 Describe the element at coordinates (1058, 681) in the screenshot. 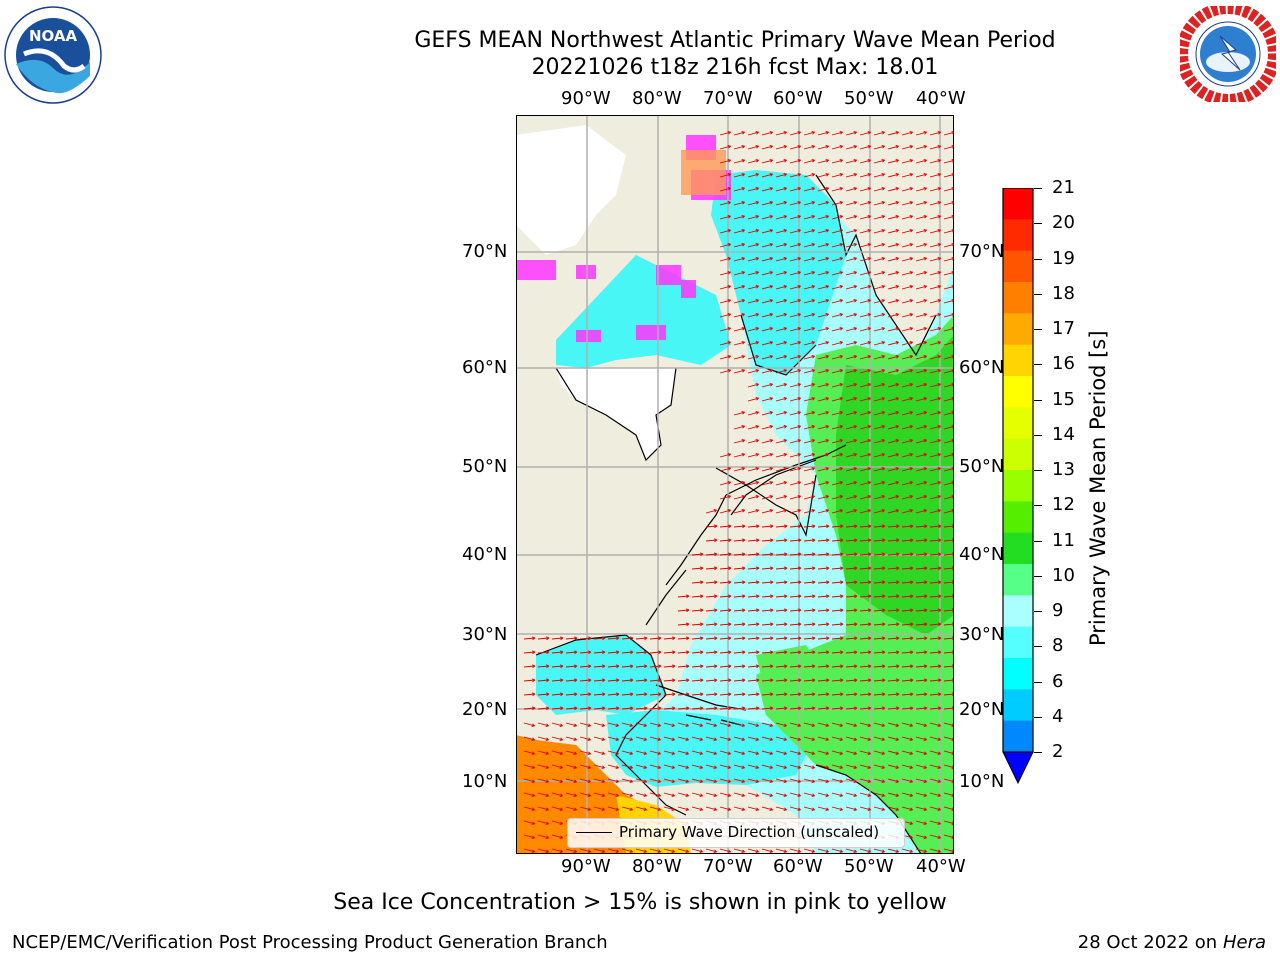

I see `colorbar-tick-label: 6` at that location.